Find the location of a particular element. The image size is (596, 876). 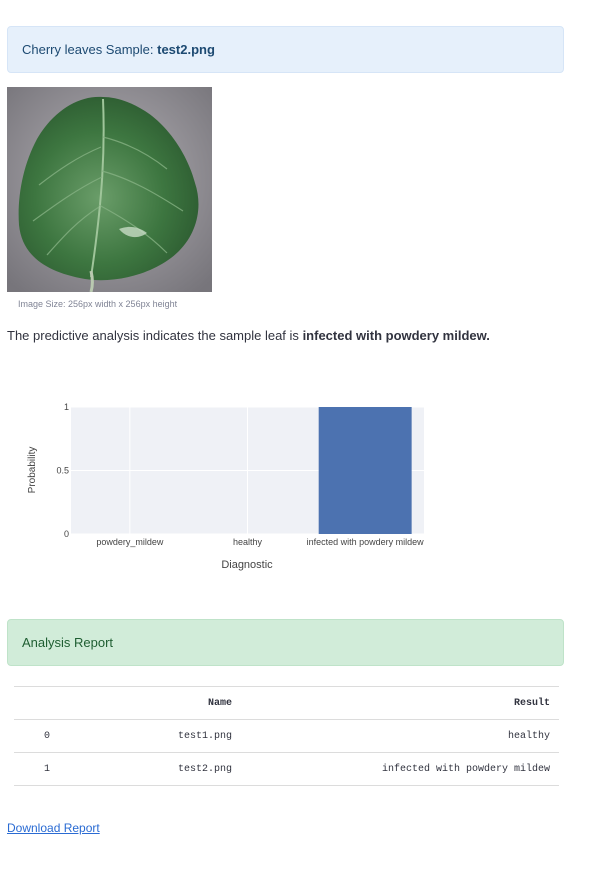

y-tick-label: 0 is located at coordinates (66, 534).